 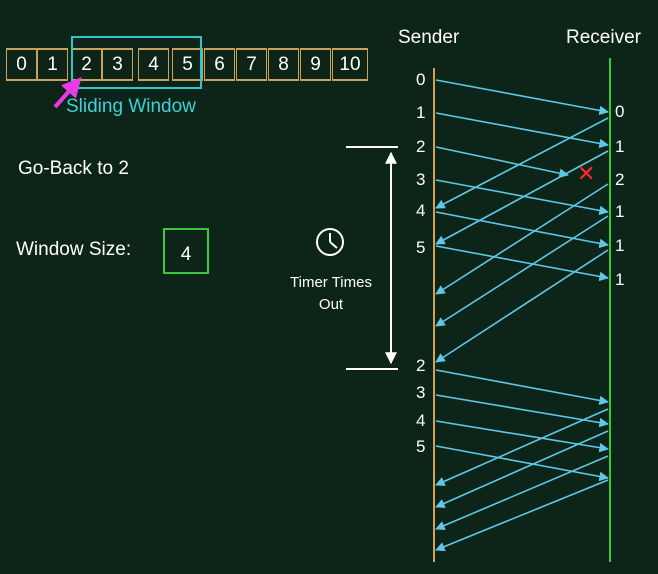 I want to click on receiver-title: Receiver, so click(x=603, y=37).